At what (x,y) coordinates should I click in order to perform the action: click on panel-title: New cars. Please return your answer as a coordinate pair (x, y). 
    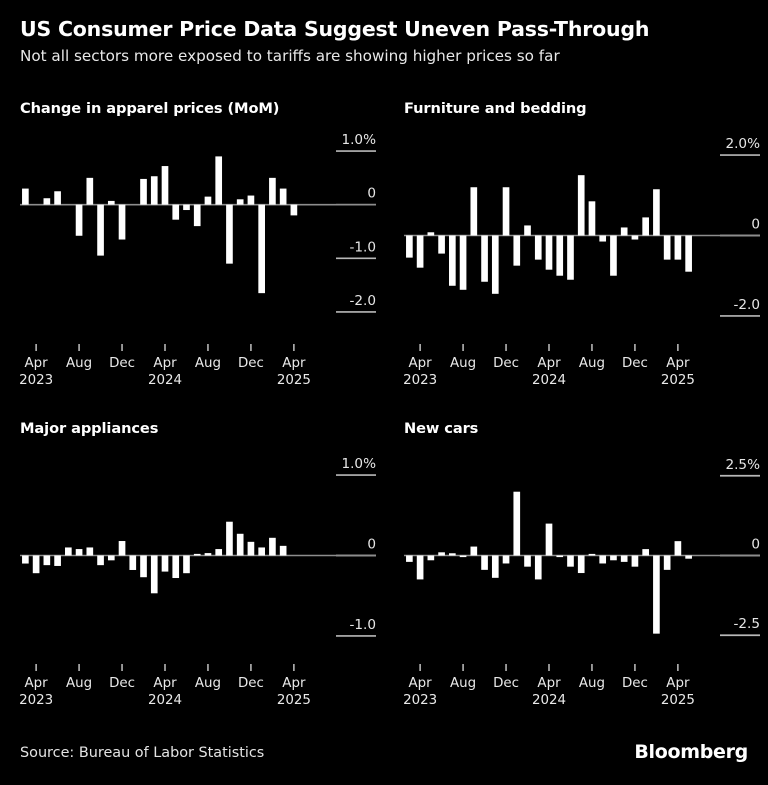
    Looking at the image, I should click on (441, 428).